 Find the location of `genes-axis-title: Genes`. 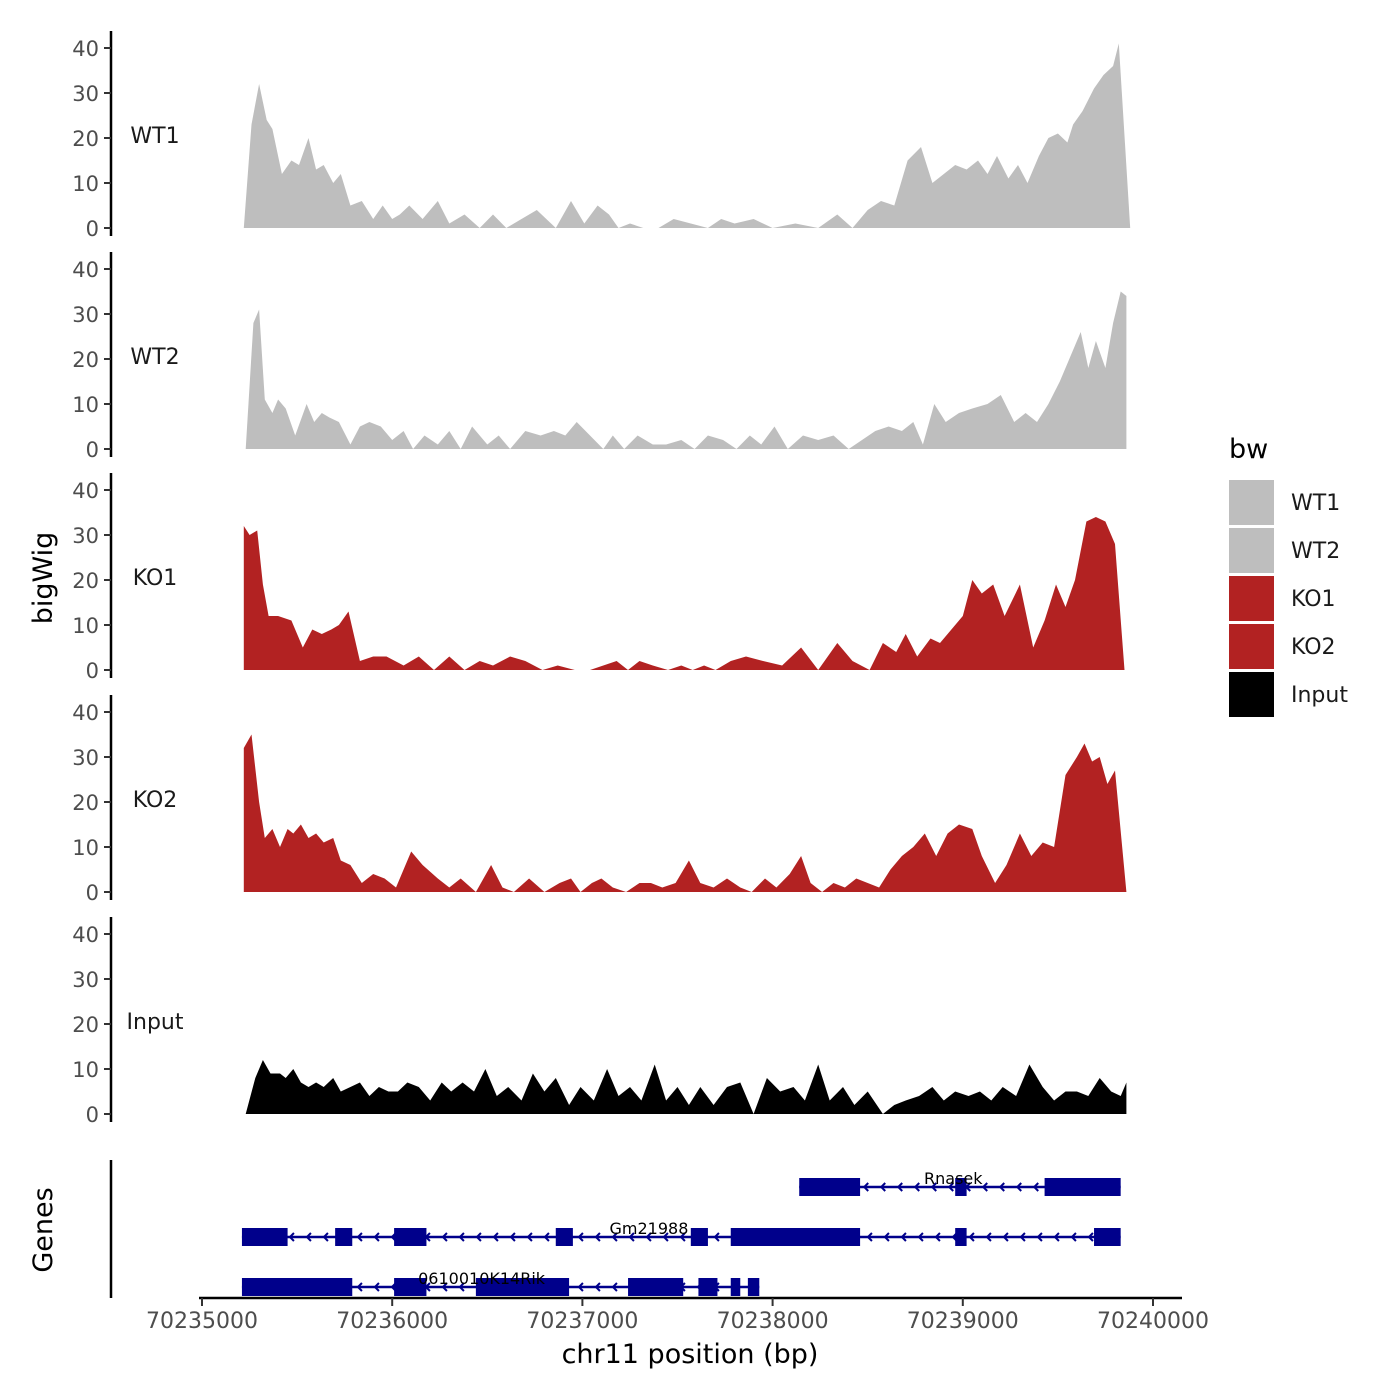

genes-axis-title: Genes is located at coordinates (43, 1229).